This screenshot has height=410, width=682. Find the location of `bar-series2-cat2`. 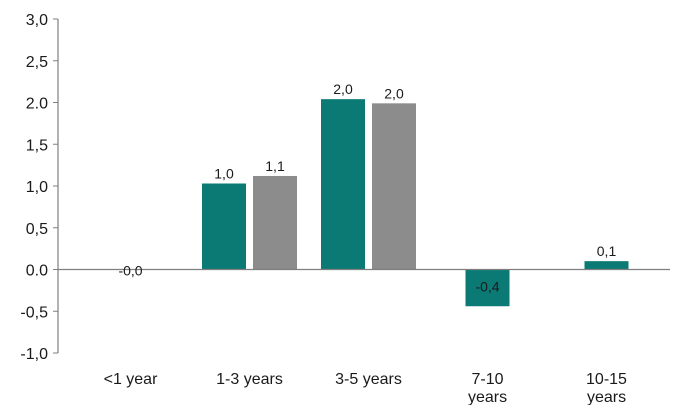

bar-series2-cat2 is located at coordinates (275, 222).